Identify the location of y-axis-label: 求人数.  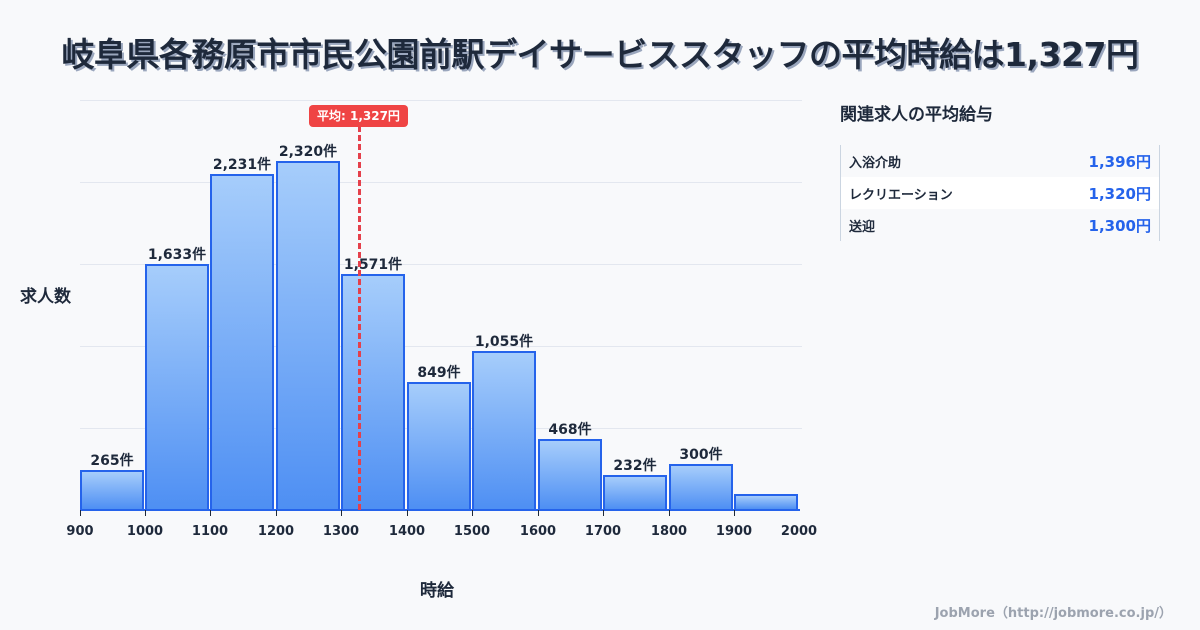
(45, 297).